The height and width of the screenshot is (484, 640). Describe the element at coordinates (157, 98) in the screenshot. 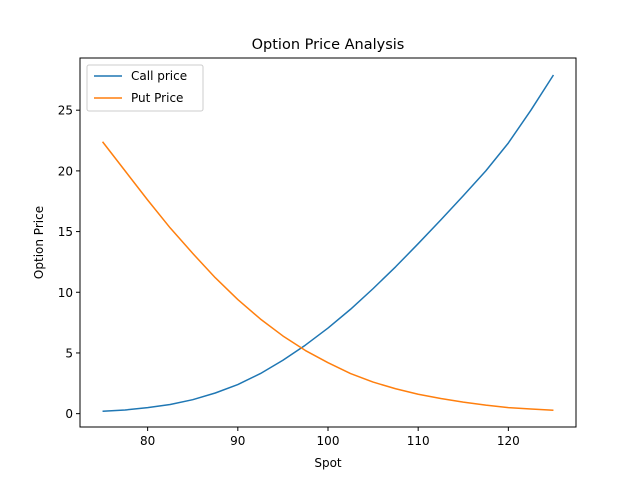

I see `legend-label-put: Put Price` at that location.